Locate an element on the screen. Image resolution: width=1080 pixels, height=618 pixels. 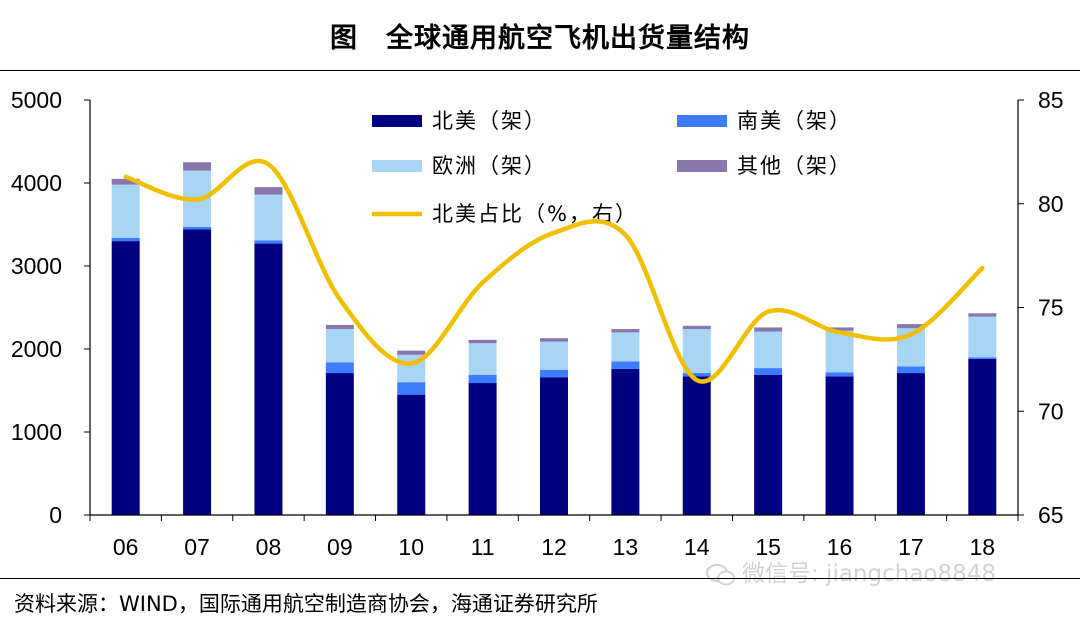
x-tick-label: 06 is located at coordinates (126, 547).